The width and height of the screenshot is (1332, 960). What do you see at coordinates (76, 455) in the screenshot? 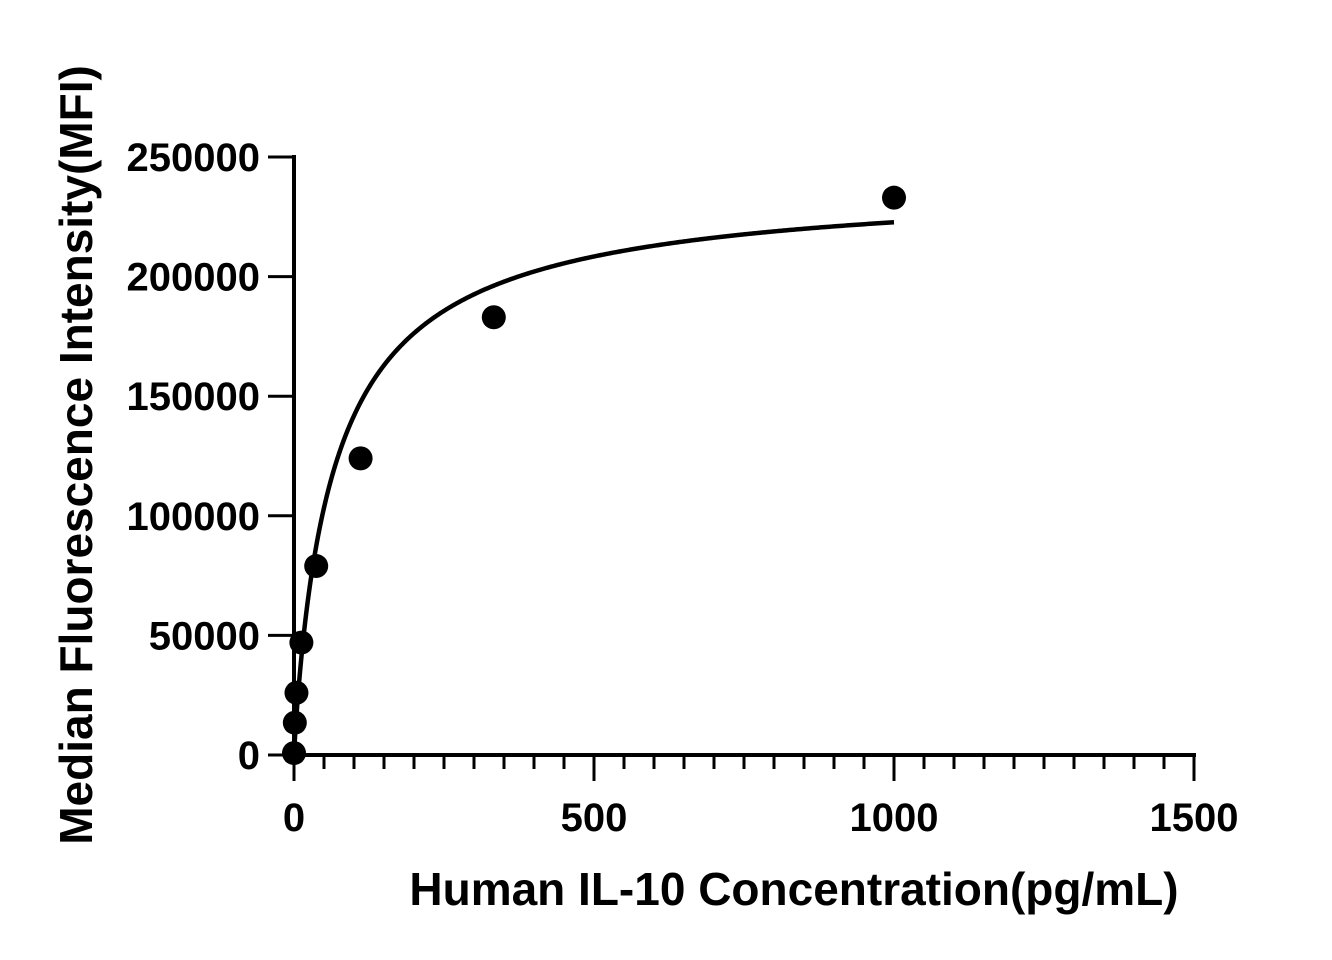
I see `y-axis-title: Median Fluorescence Intensity(MFI)` at bounding box center [76, 455].